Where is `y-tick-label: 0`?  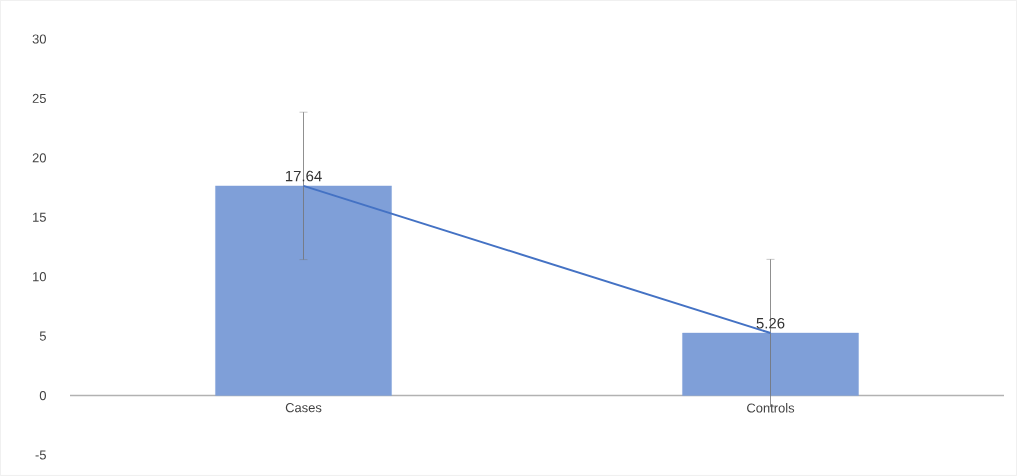 y-tick-label: 0 is located at coordinates (42, 395).